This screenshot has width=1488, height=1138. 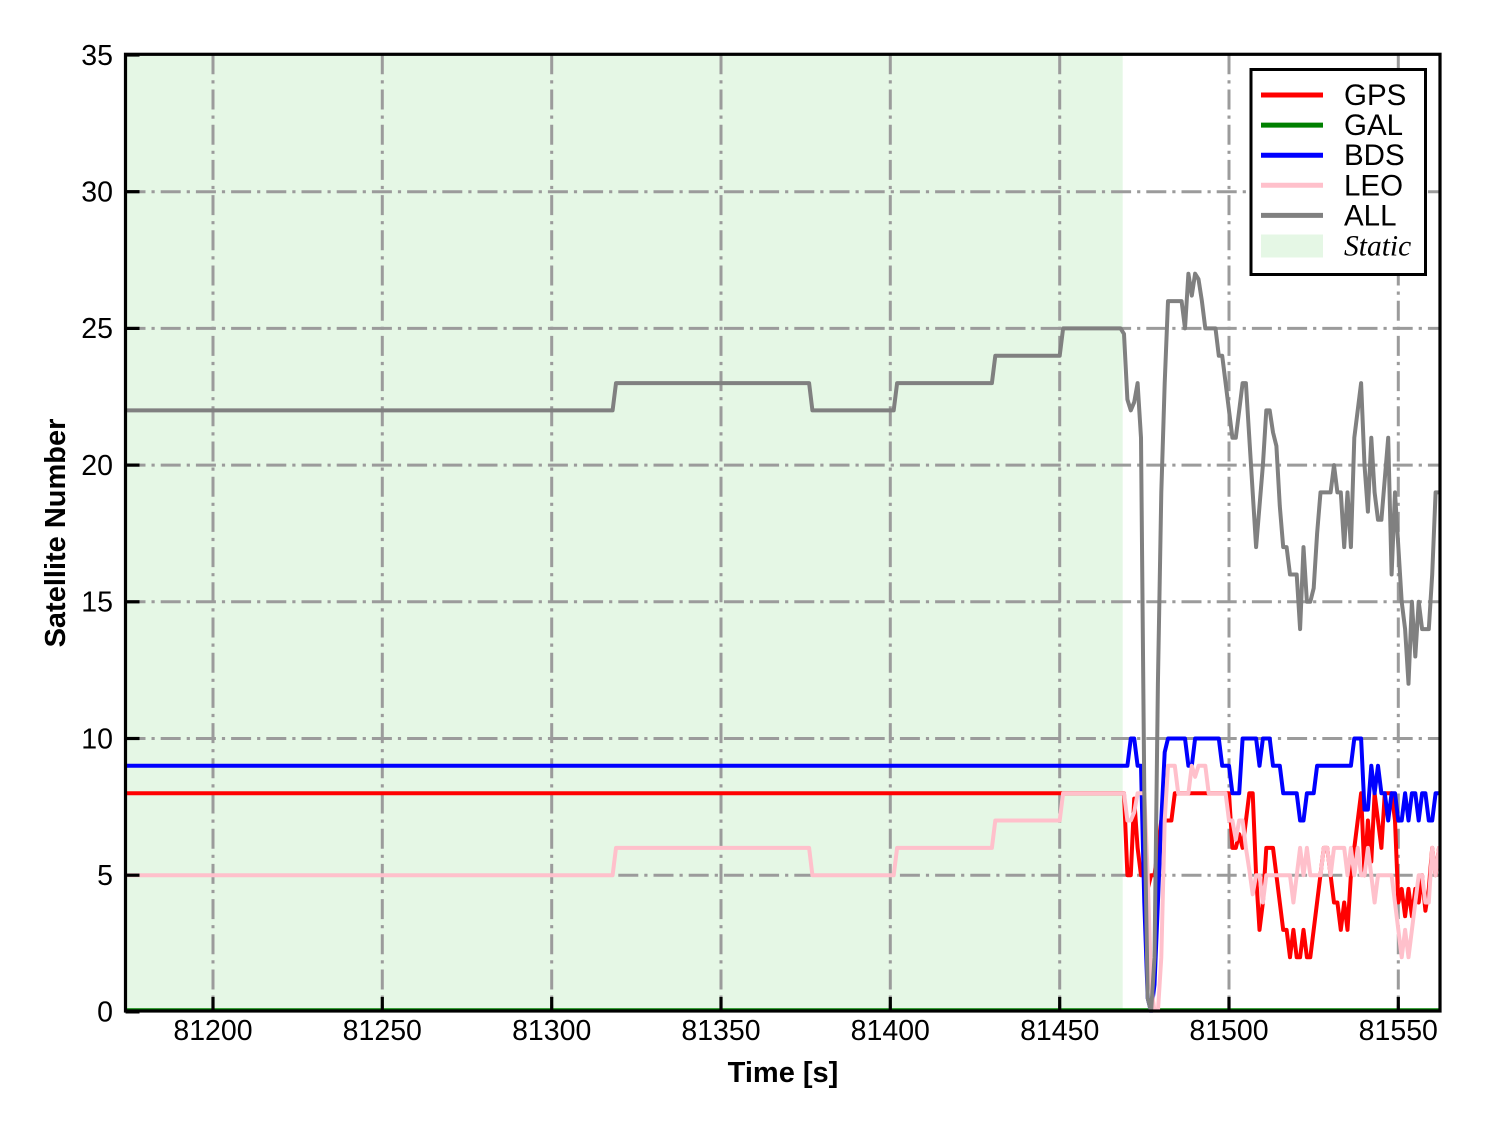 What do you see at coordinates (97, 466) in the screenshot?
I see `svg-text: 20` at bounding box center [97, 466].